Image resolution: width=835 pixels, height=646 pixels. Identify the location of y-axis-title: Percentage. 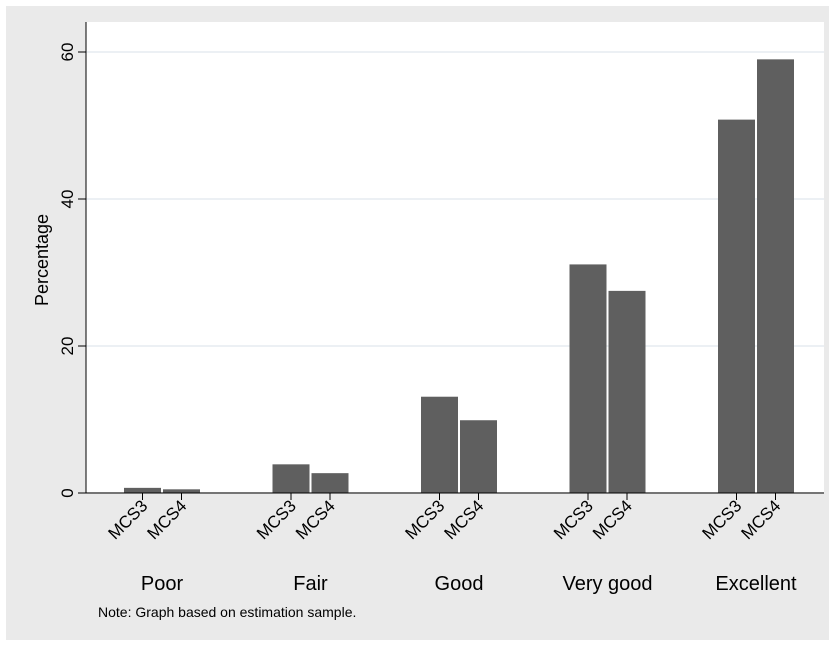
(42, 260).